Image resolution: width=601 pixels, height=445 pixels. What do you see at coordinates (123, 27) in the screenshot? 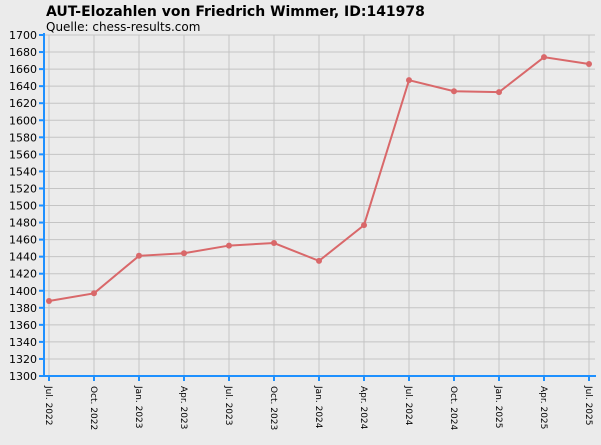
I see `chart-subtitle: Quelle: chess-results.com` at bounding box center [123, 27].